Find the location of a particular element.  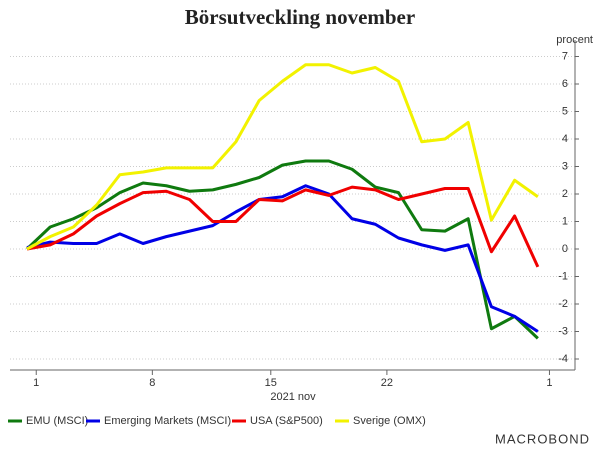

y-tick-label: 2 is located at coordinates (565, 194).